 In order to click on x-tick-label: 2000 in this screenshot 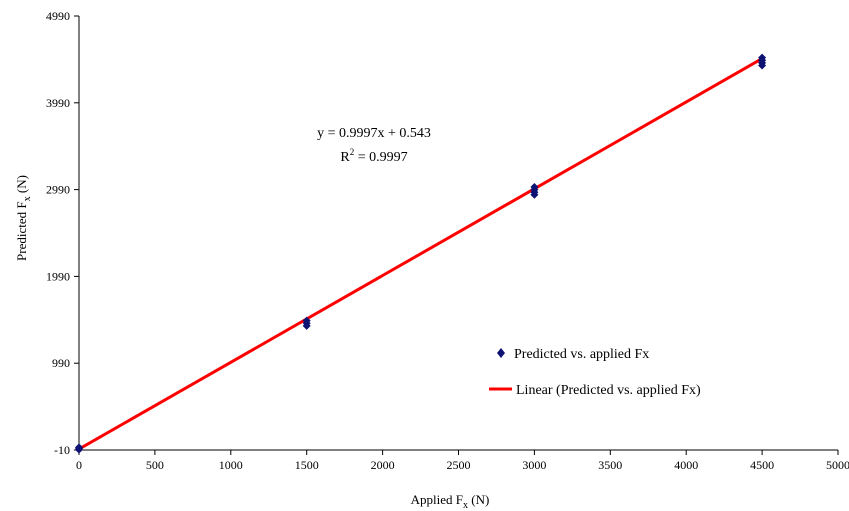, I will do `click(383, 465)`.